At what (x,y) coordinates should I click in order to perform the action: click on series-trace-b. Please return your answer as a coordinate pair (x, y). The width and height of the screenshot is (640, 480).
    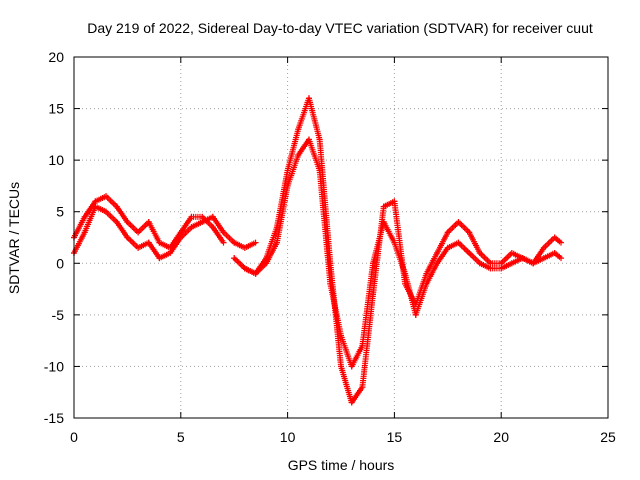
    Looking at the image, I should click on (149, 222).